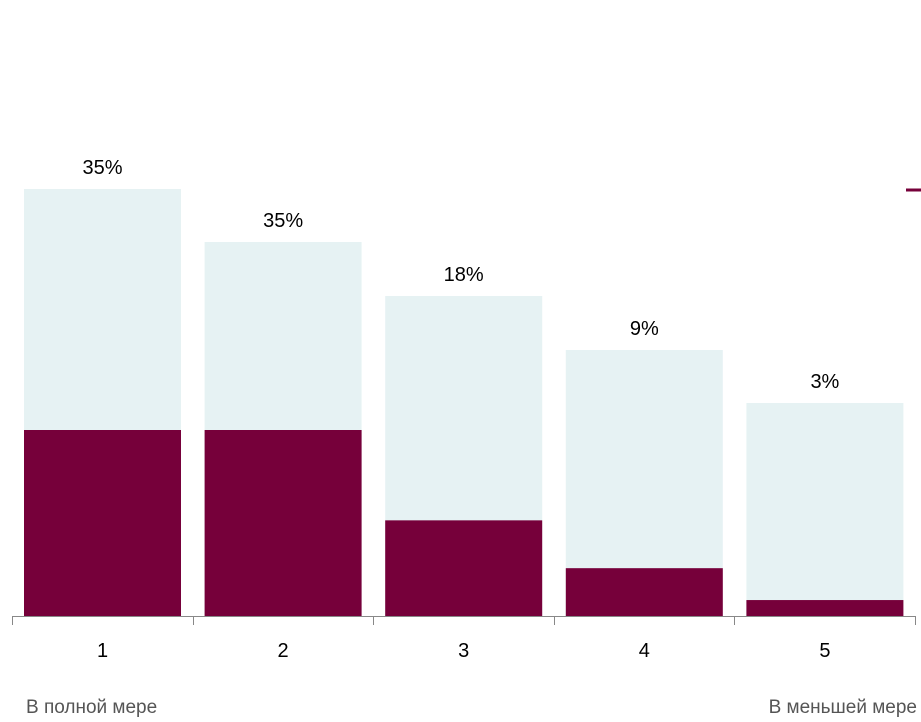  Describe the element at coordinates (463, 651) in the screenshot. I see `tick-label-3: 3` at that location.